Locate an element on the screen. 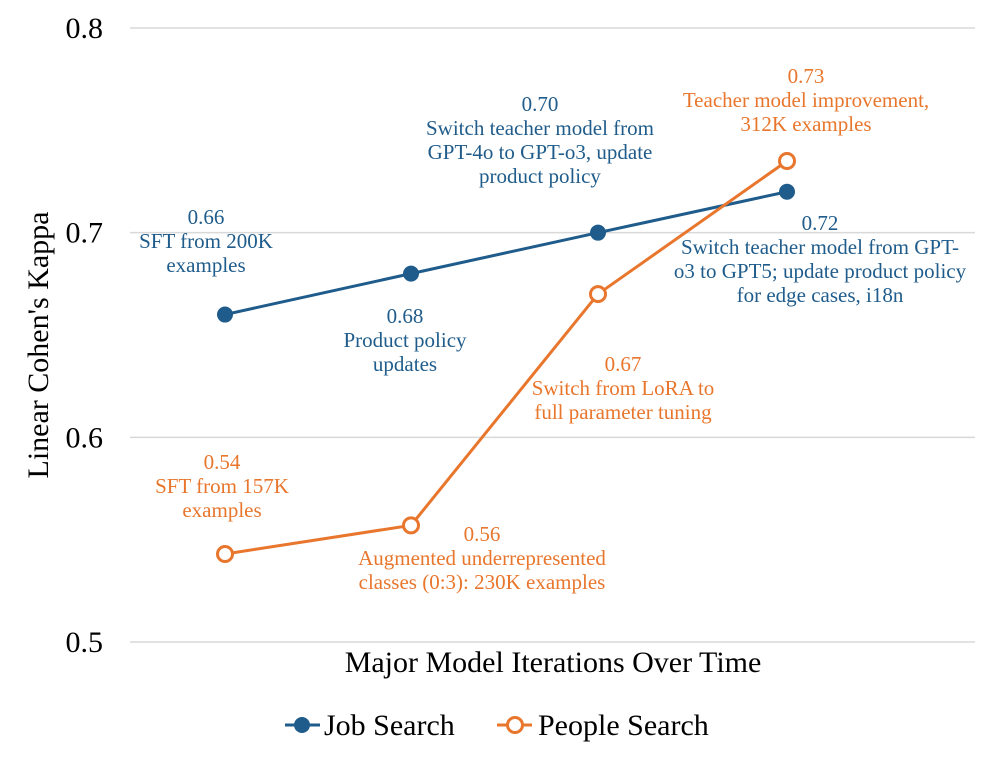  y-tick-label: 0.5 is located at coordinates (85, 642).